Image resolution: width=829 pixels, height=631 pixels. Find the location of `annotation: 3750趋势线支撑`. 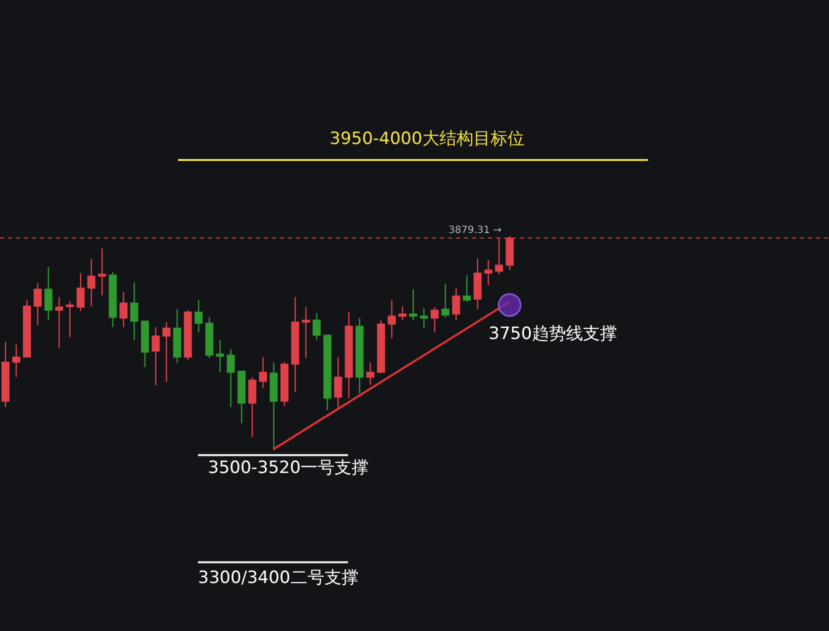

annotation: 3750趋势线支撑 is located at coordinates (552, 334).